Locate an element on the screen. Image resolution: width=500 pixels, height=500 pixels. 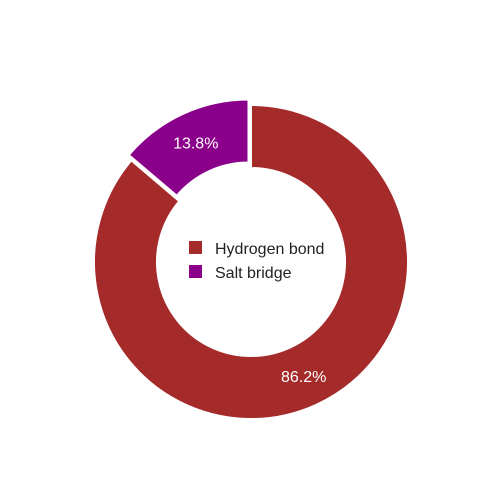
slice-value-label: 13.8% is located at coordinates (195, 144).